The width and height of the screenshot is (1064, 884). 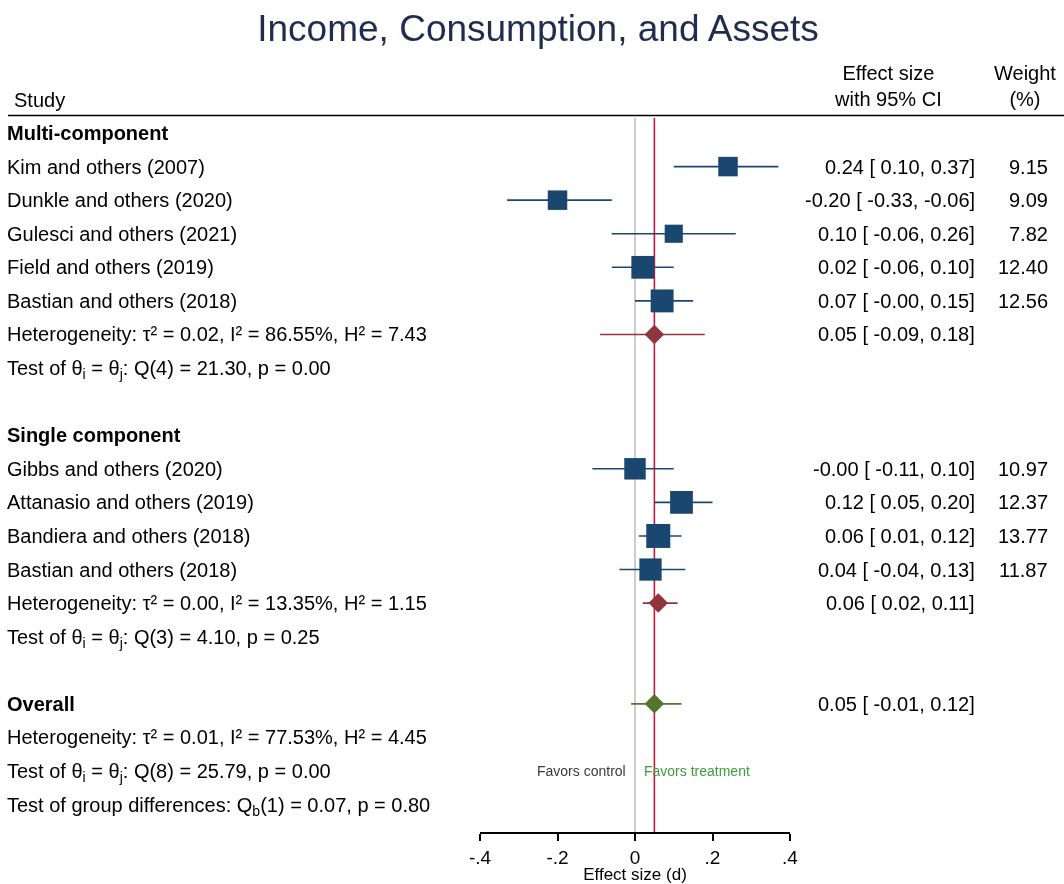 What do you see at coordinates (1023, 267) in the screenshot?
I see `y2-tick-label: 12.40` at bounding box center [1023, 267].